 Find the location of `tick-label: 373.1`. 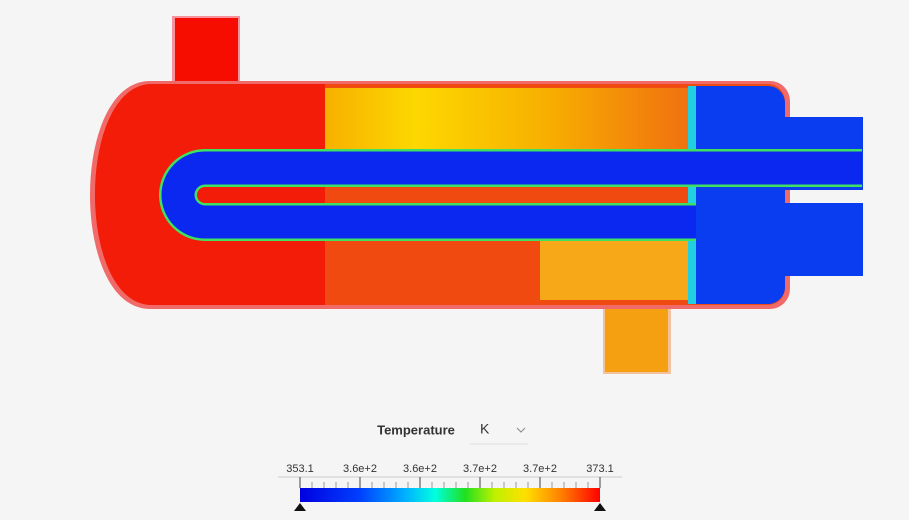

tick-label: 373.1 is located at coordinates (600, 469).